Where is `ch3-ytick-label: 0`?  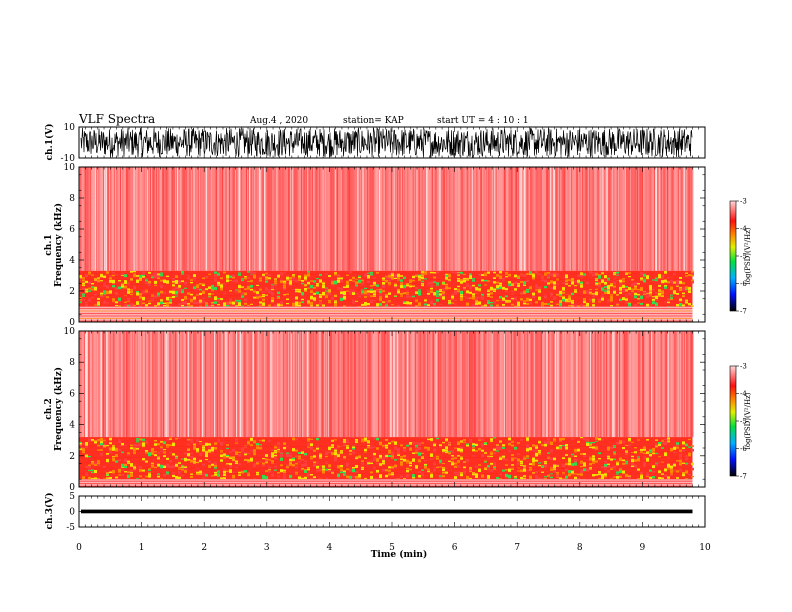 ch3-ytick-label: 0 is located at coordinates (72, 513).